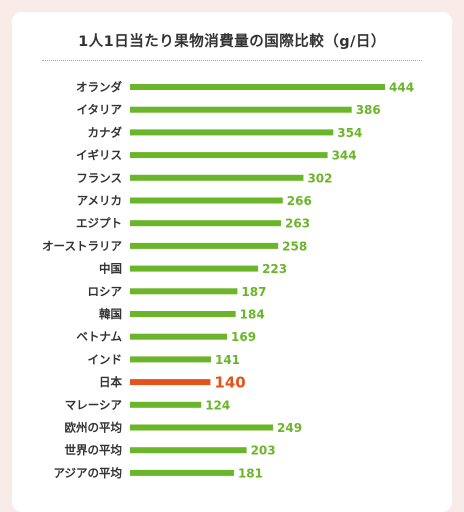 This screenshot has width=464, height=512. What do you see at coordinates (294, 246) in the screenshot?
I see `value-label: 258` at bounding box center [294, 246].